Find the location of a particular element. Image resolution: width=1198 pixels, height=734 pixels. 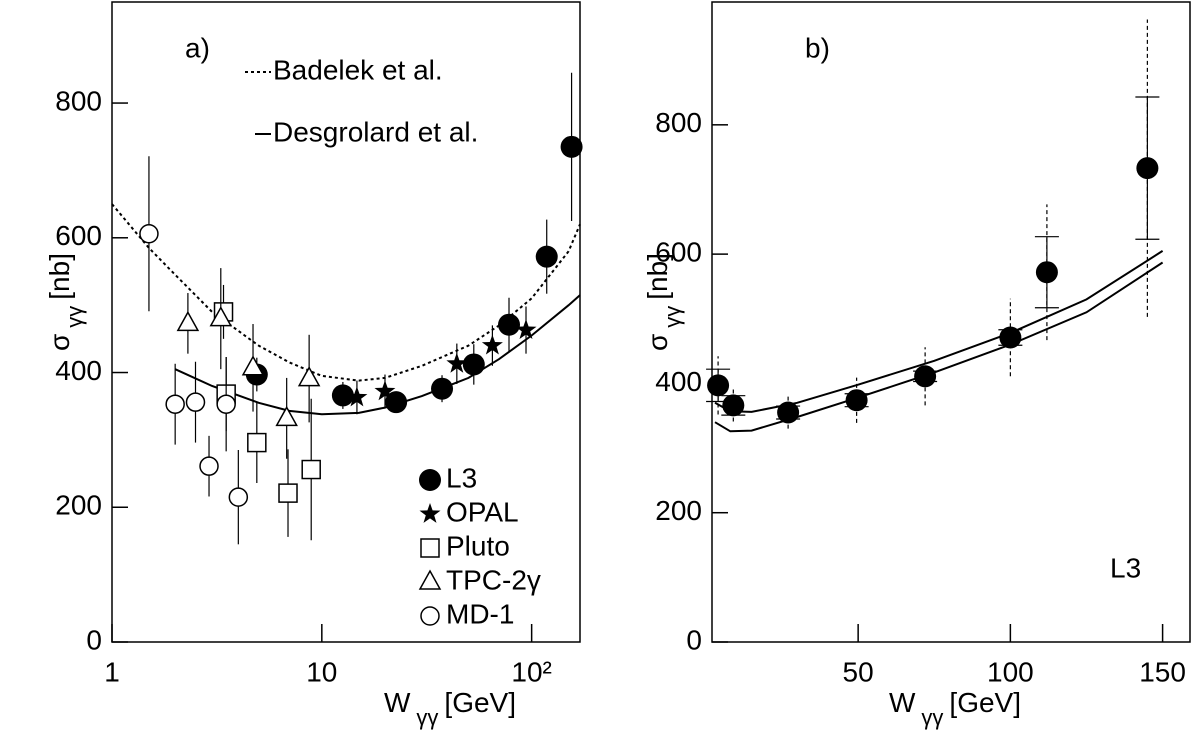

x-tick-label: 100 is located at coordinates (1010, 671).